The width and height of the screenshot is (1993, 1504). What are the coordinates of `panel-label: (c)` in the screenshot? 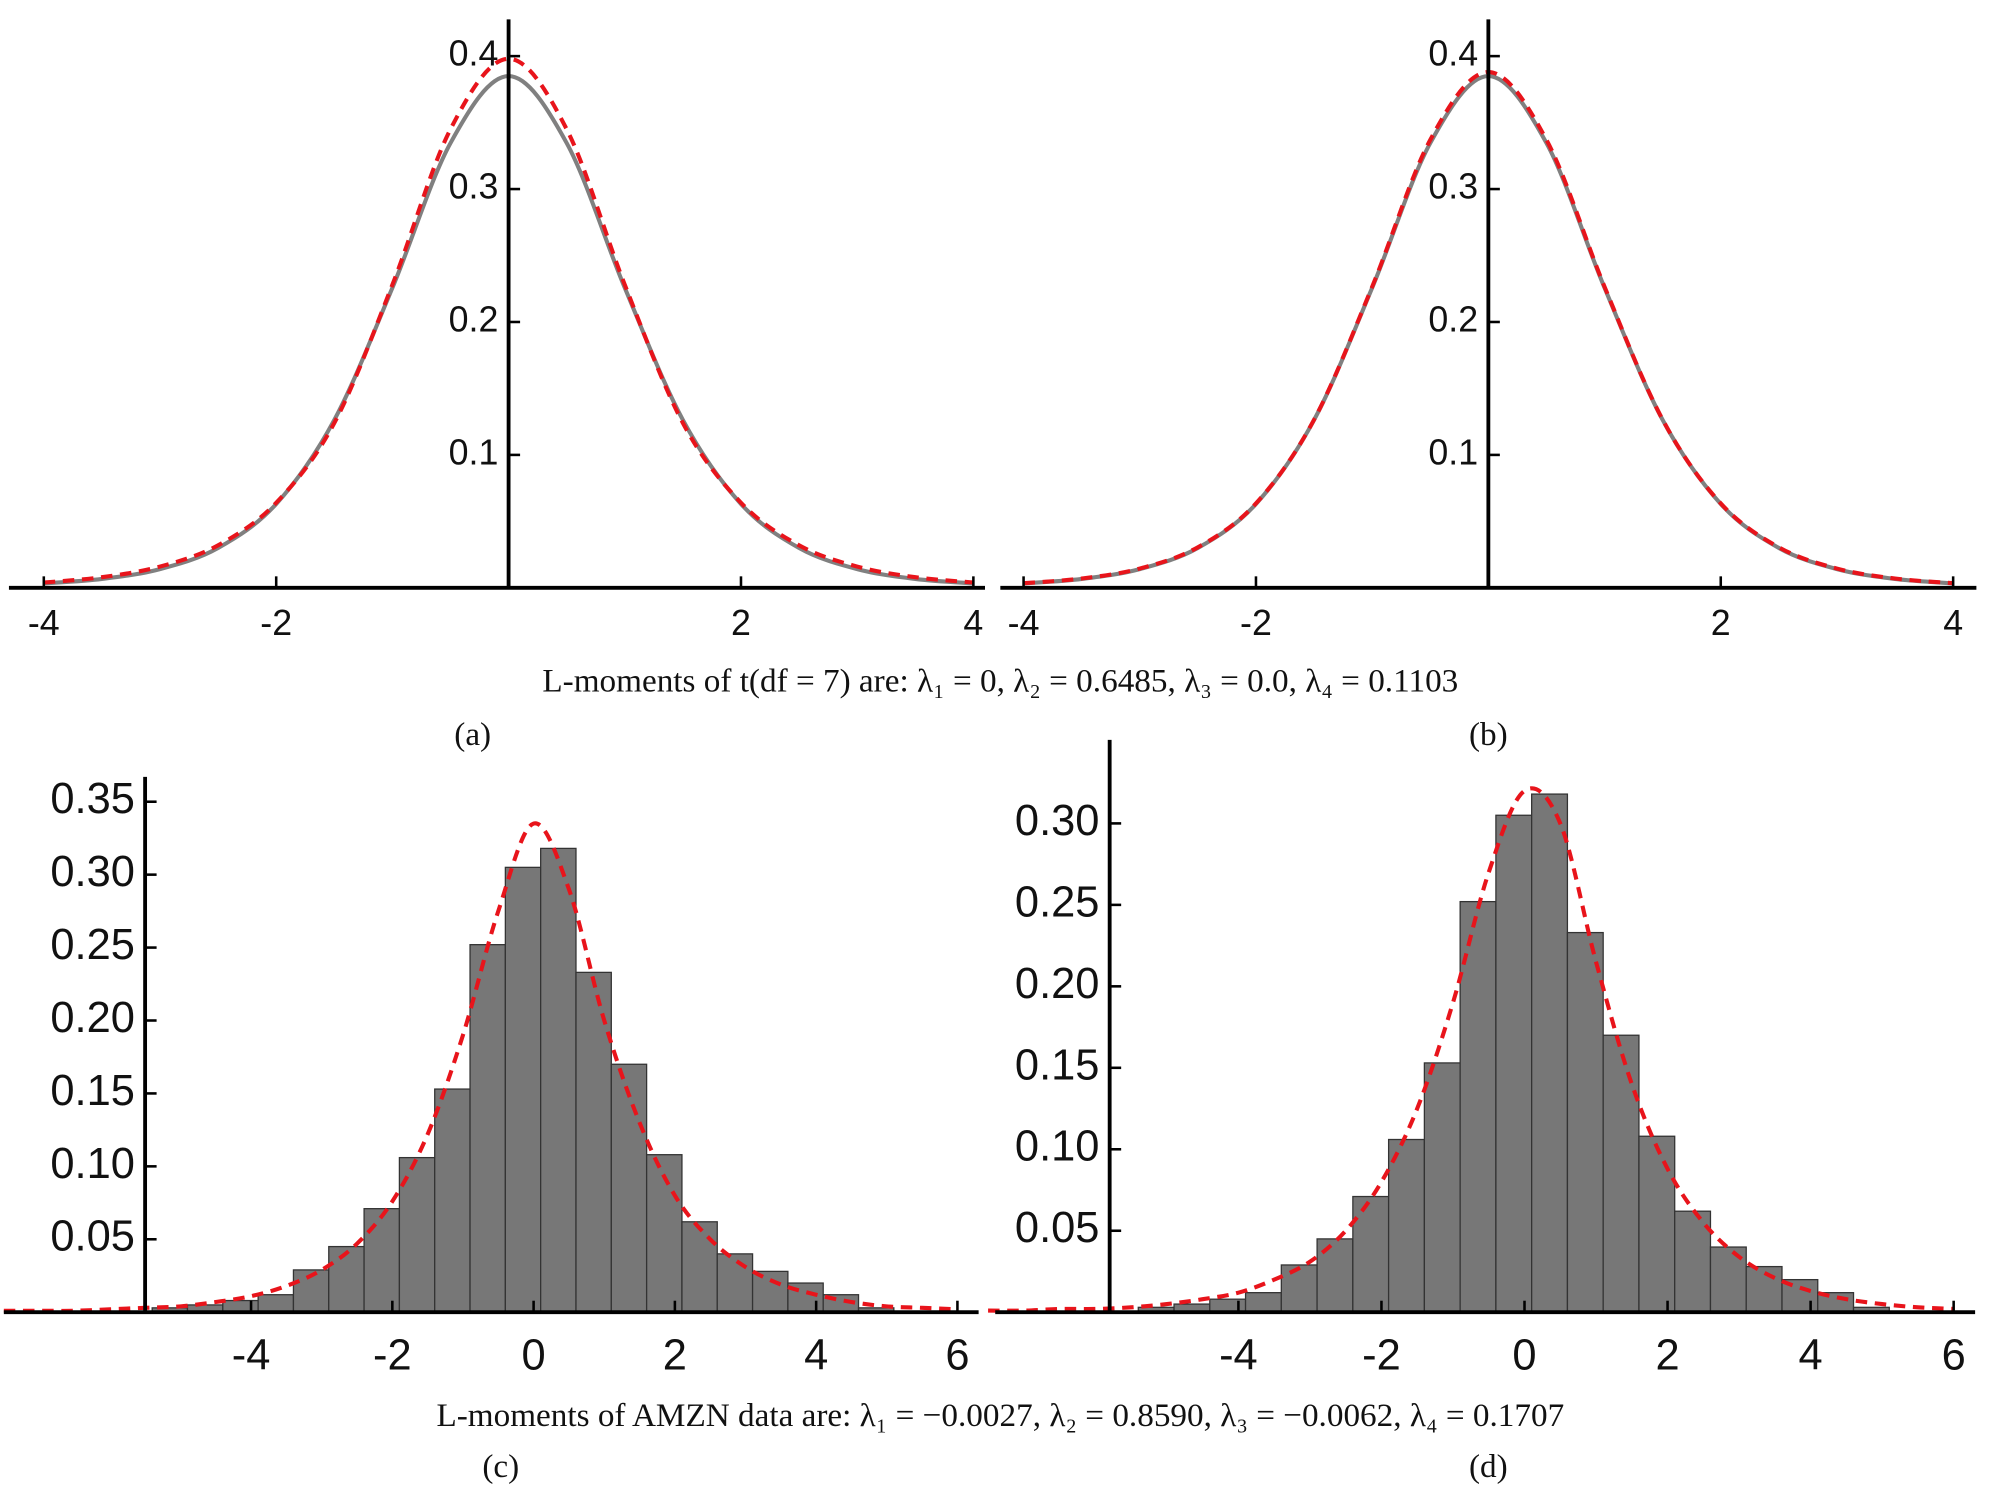 It's located at (500, 1466).